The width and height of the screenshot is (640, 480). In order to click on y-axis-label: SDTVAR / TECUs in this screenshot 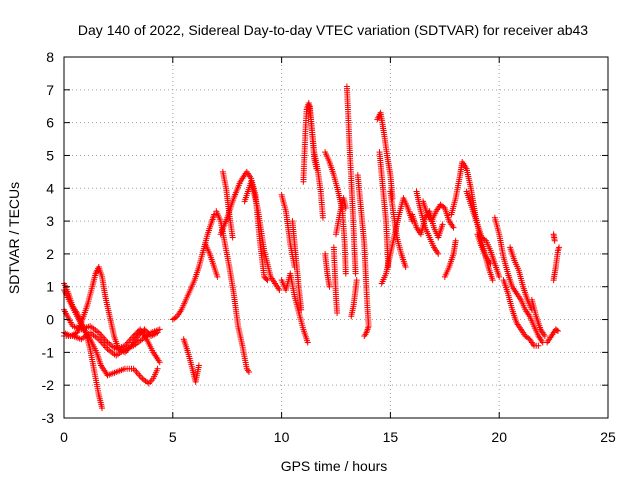, I will do `click(14, 238)`.